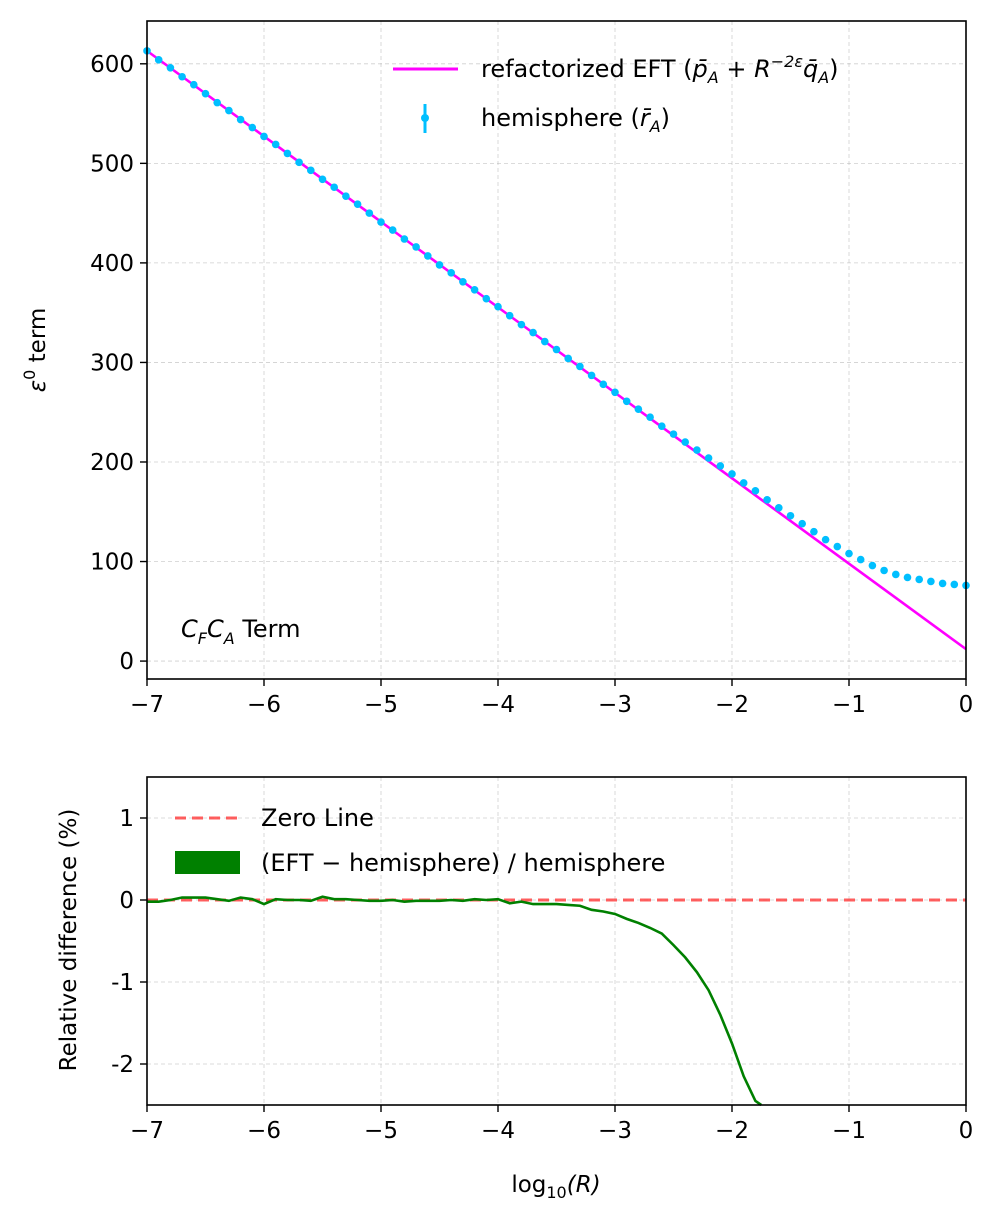 This screenshot has width=998, height=1225. Describe the element at coordinates (849, 705) in the screenshot. I see `top-x-tick-label: −1` at that location.